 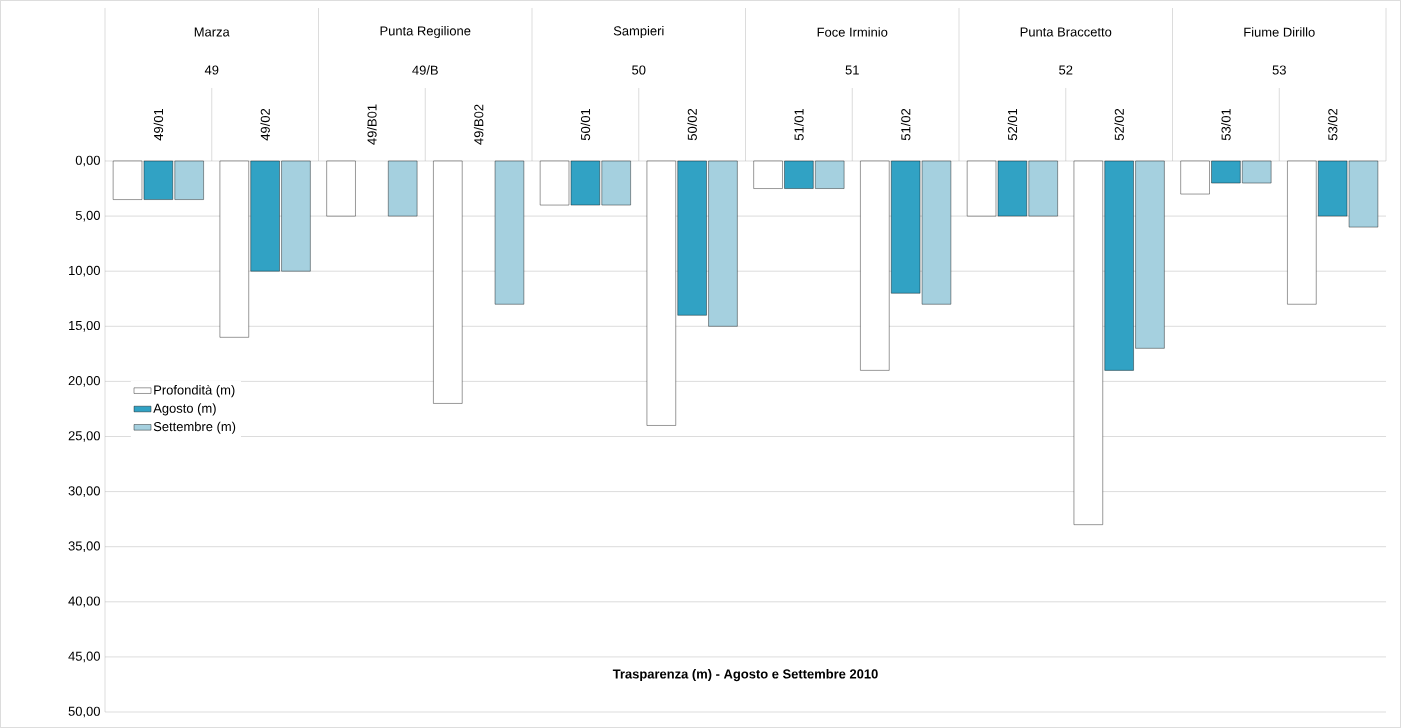 What do you see at coordinates (692, 124) in the screenshot?
I see `x-tick-label: 50/02` at bounding box center [692, 124].